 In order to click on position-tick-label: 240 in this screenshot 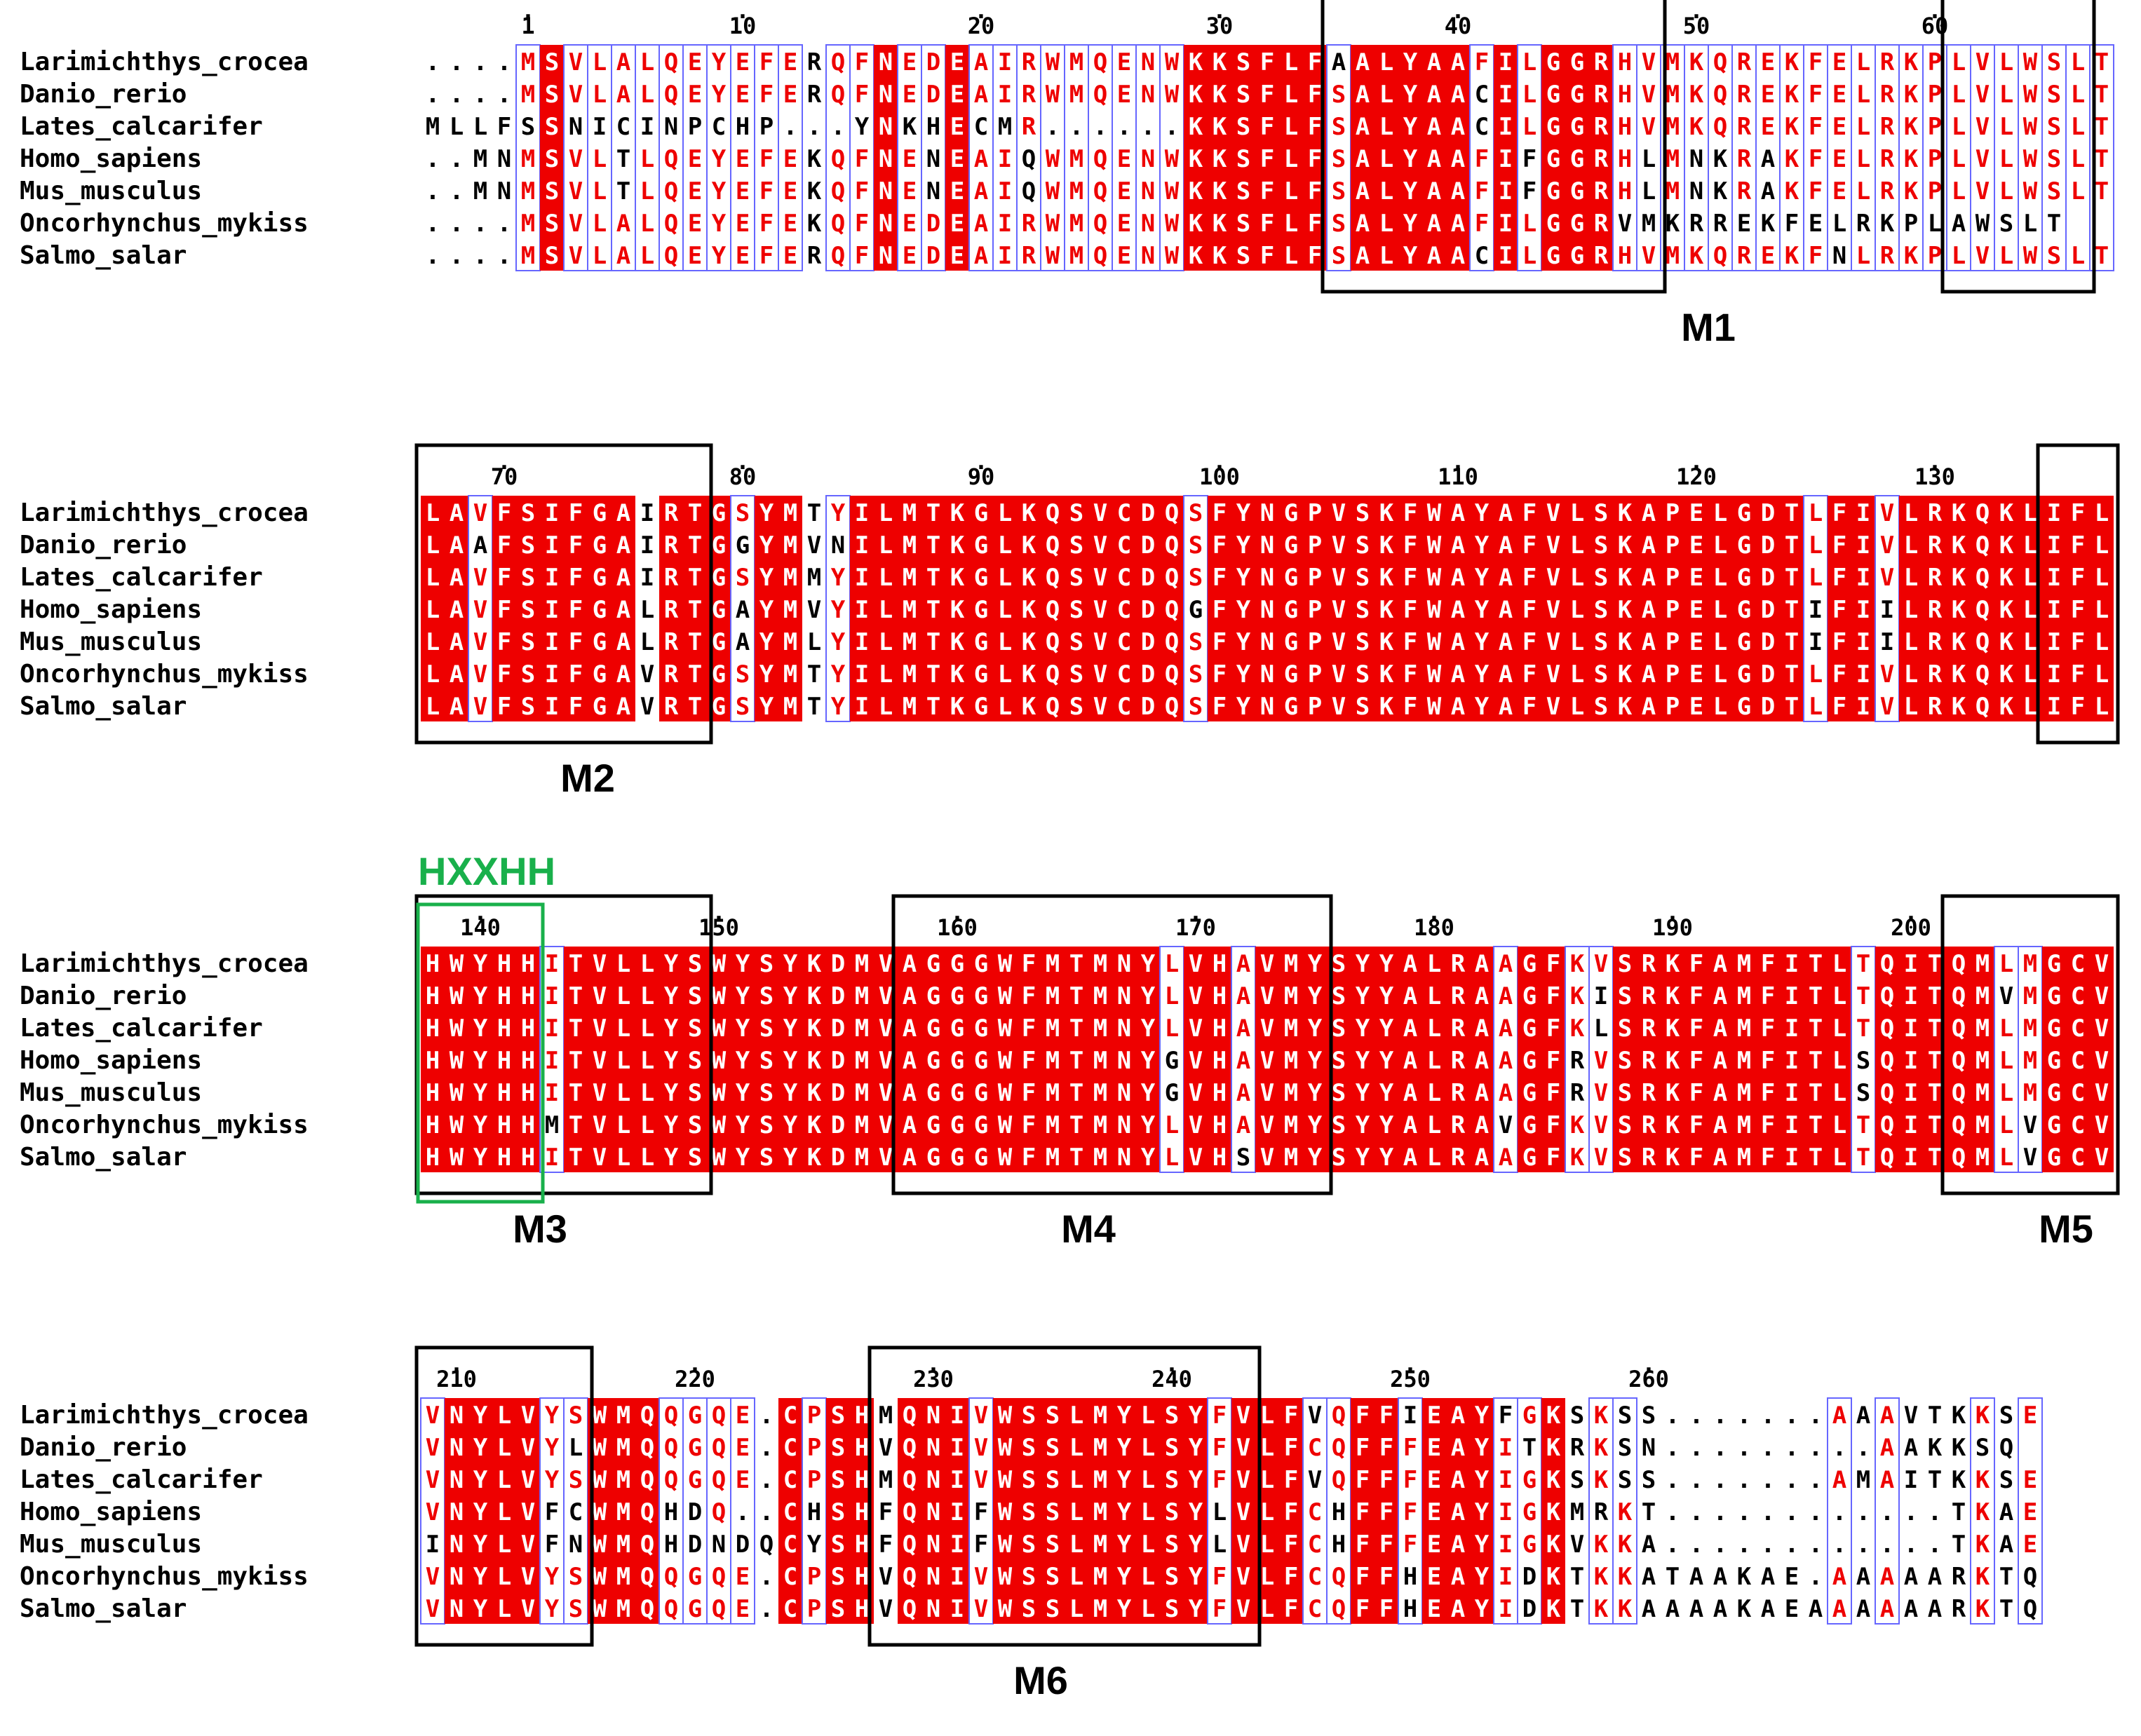, I will do `click(1172, 1379)`.